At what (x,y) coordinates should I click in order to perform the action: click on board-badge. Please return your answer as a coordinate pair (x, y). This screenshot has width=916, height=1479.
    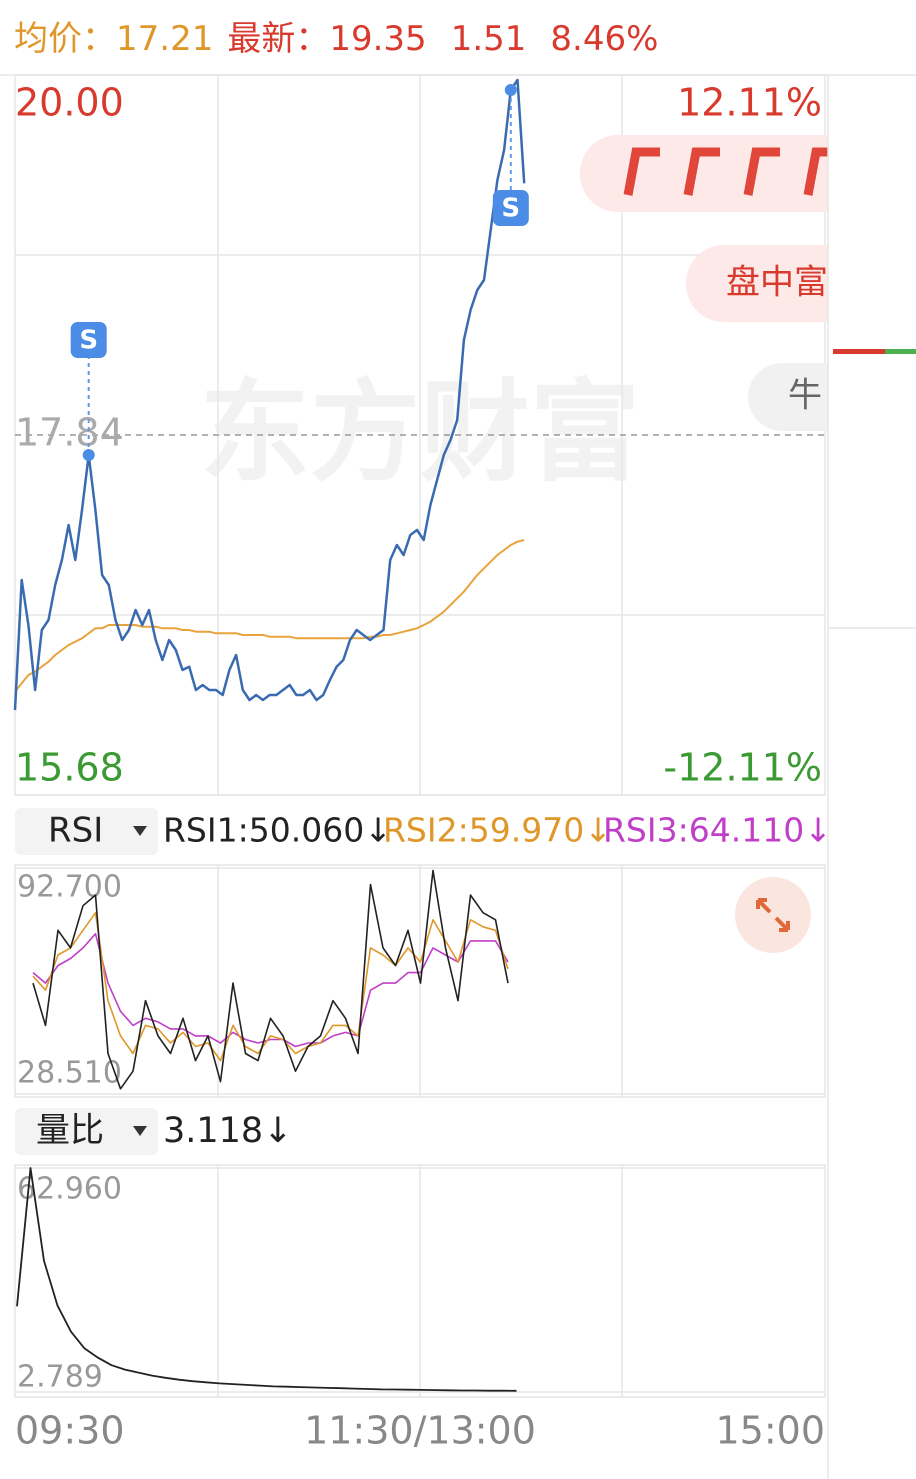
    Looking at the image, I should click on (786, 283).